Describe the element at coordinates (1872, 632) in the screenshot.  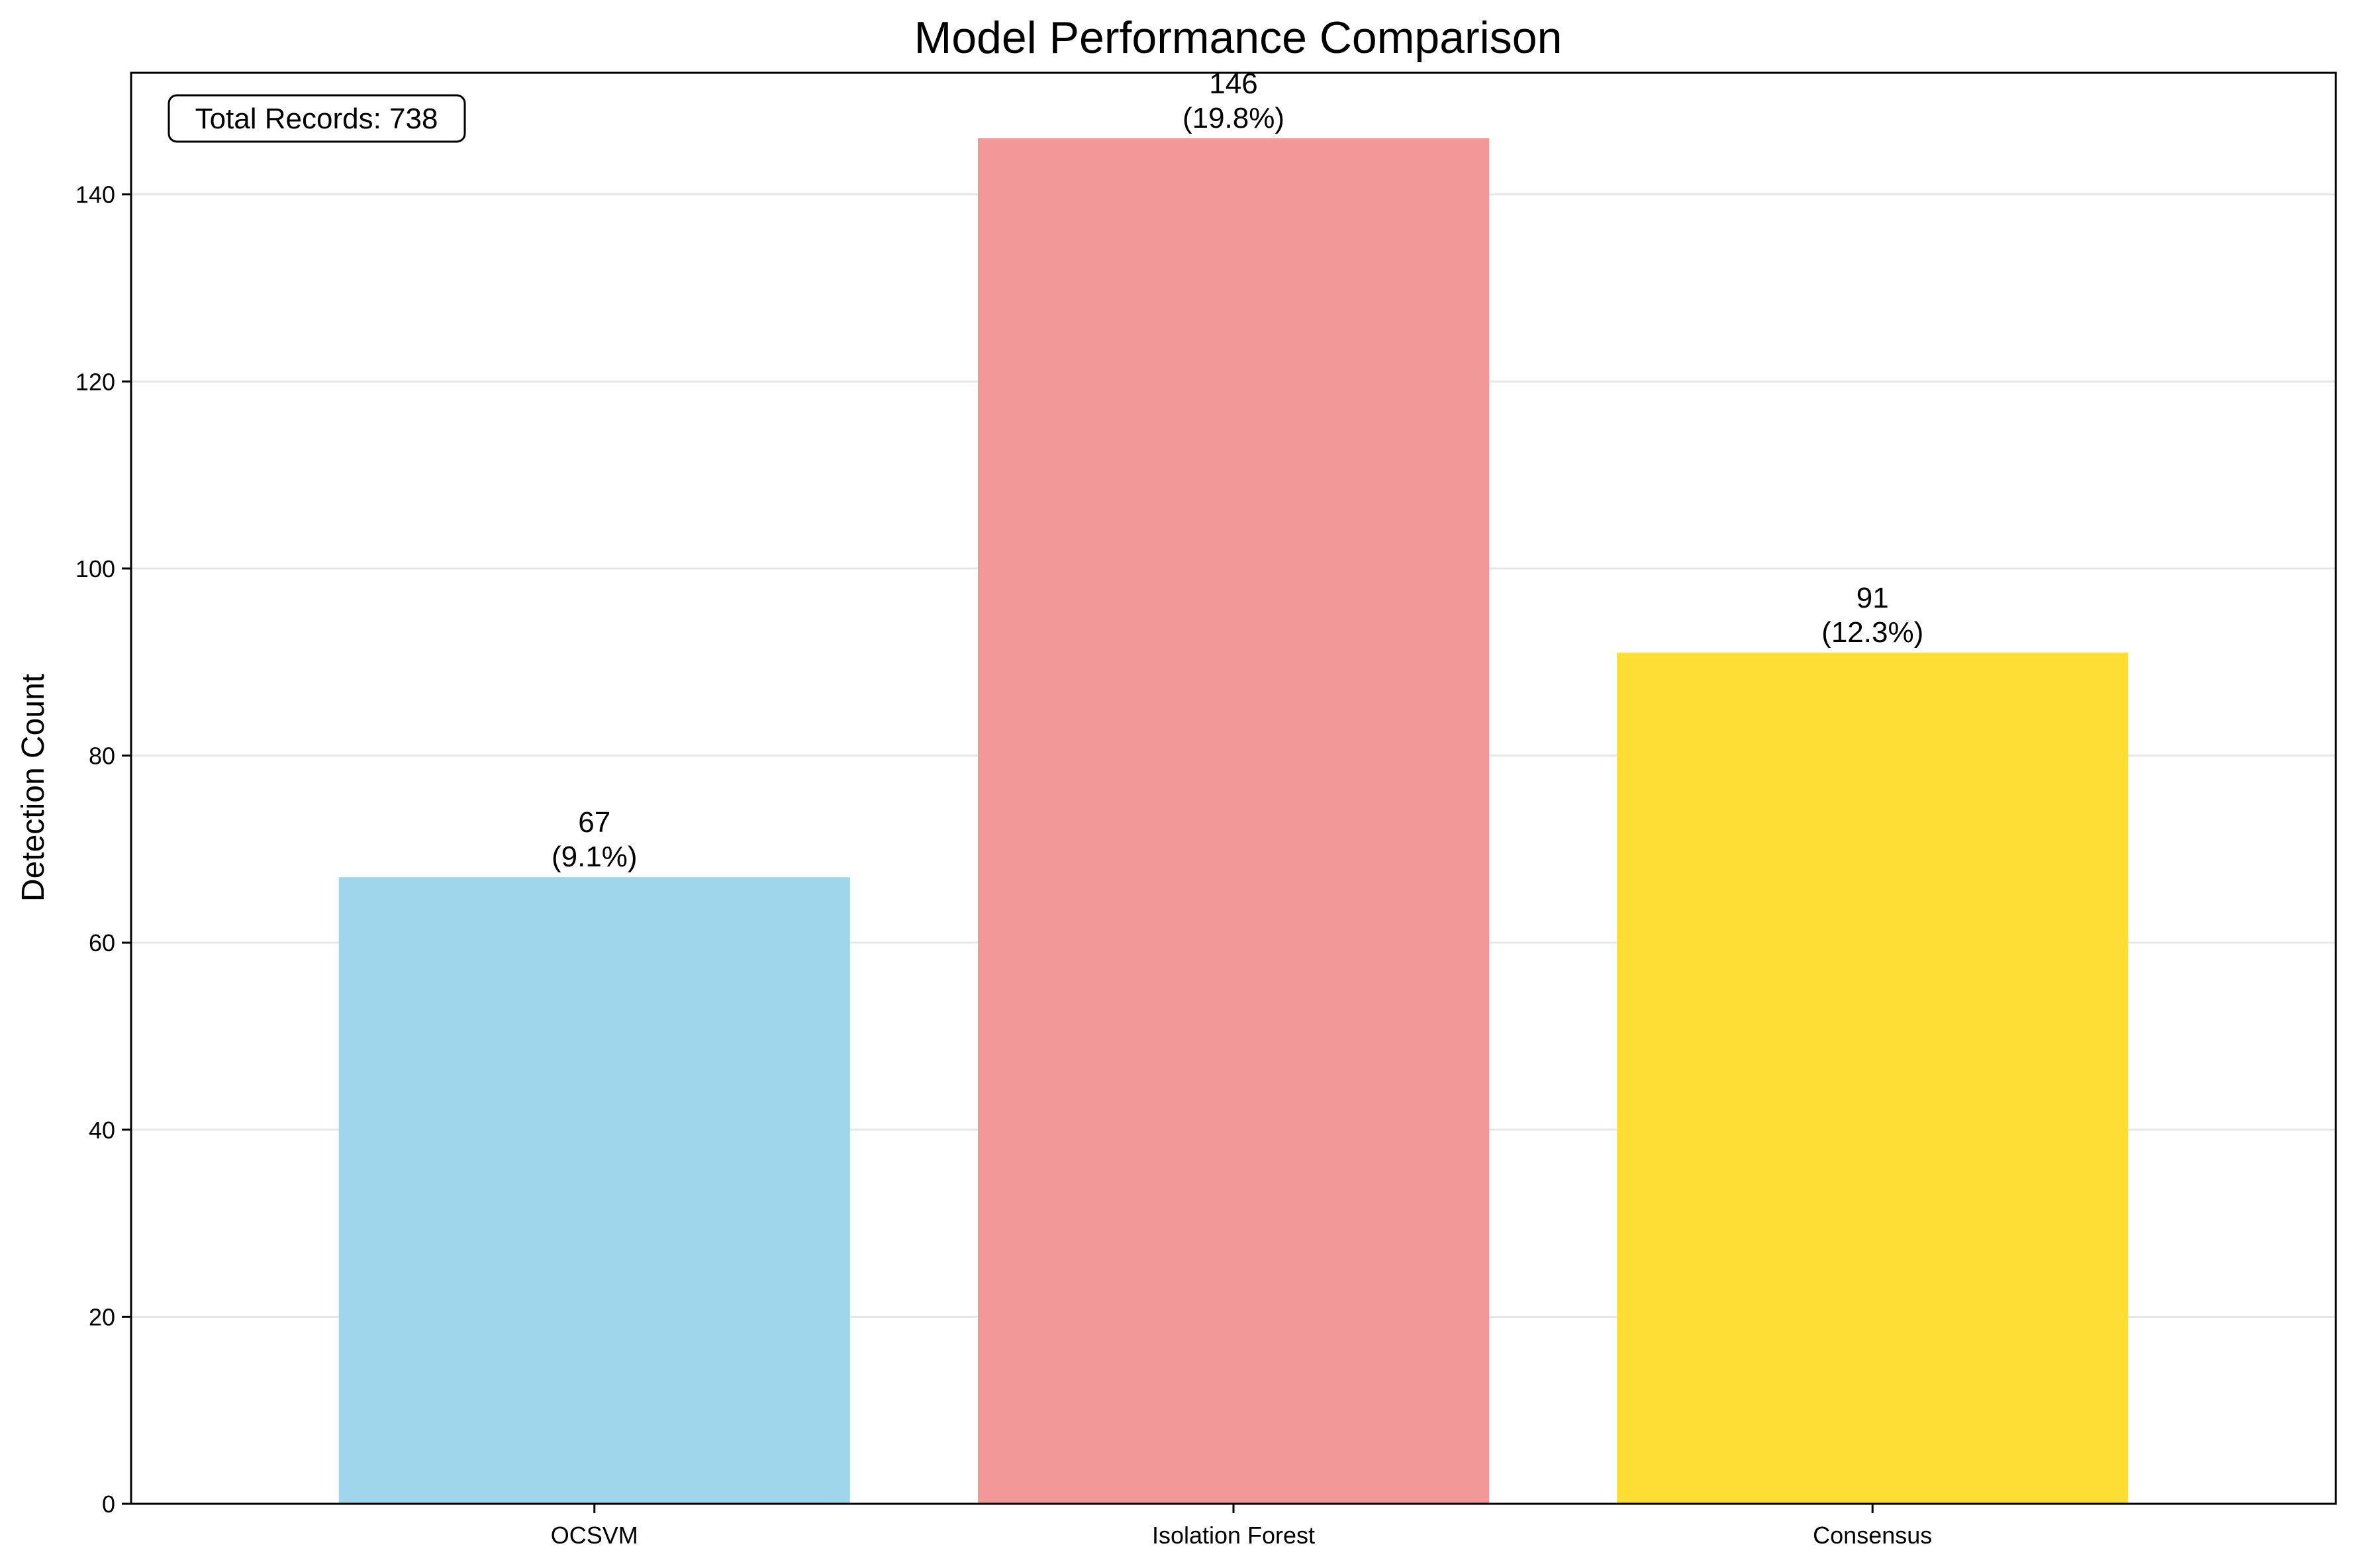
I see `bar-percent-label: (12.3%)` at that location.